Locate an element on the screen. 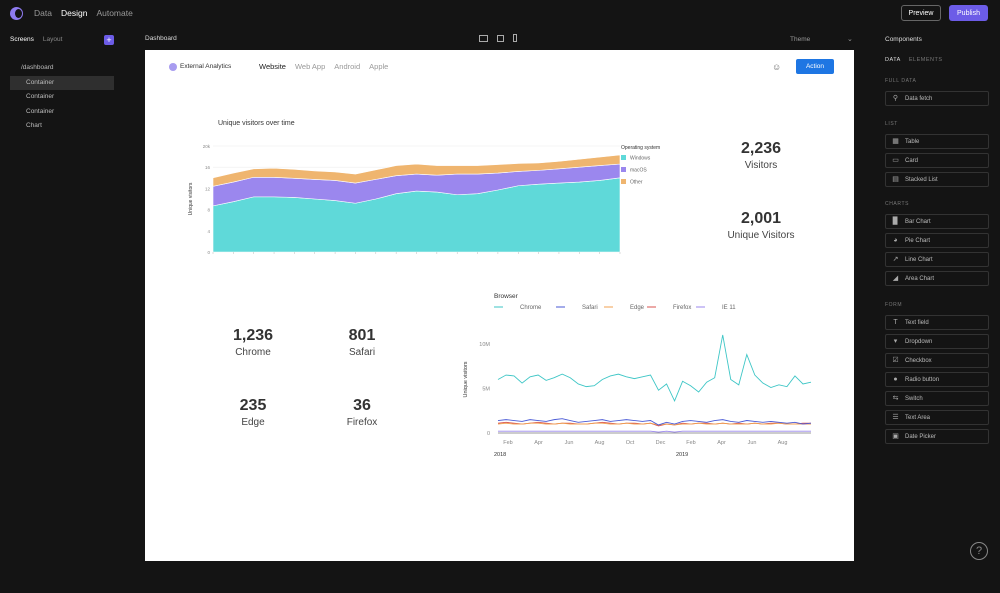  stat-value: 2,236 is located at coordinates (761, 148).